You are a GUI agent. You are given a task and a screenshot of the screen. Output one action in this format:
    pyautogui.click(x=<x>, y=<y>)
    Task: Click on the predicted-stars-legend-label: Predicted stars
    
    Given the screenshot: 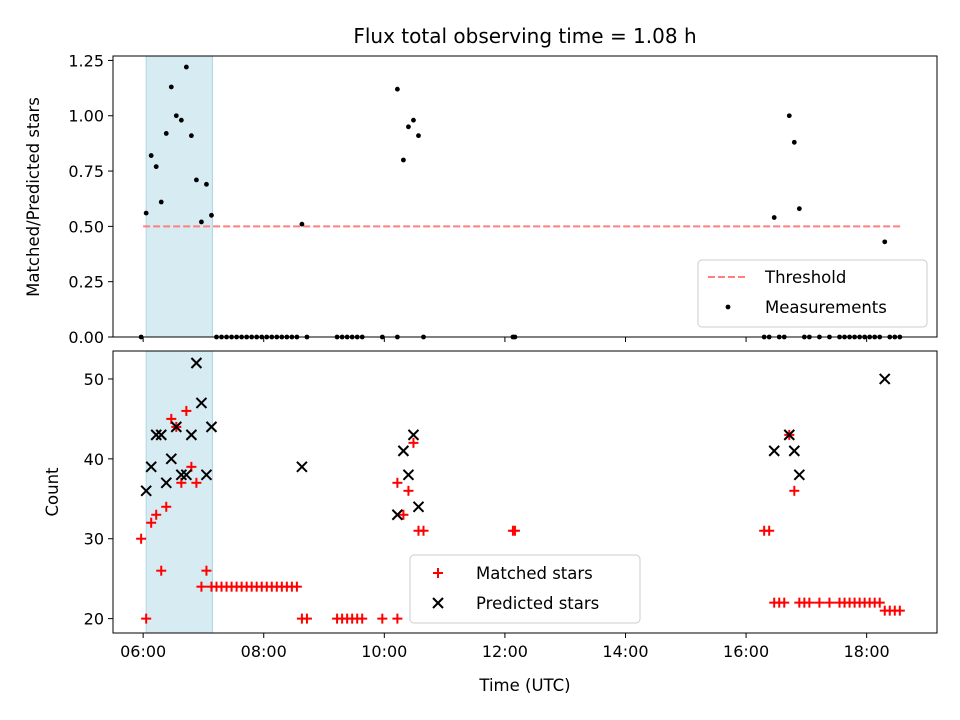 What is the action you would take?
    pyautogui.click(x=537, y=603)
    